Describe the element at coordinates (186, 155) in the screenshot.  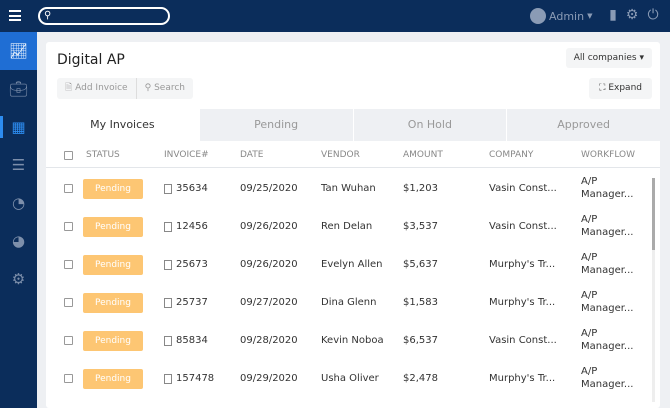
I see `col-invoice: INVOICE#` at that location.